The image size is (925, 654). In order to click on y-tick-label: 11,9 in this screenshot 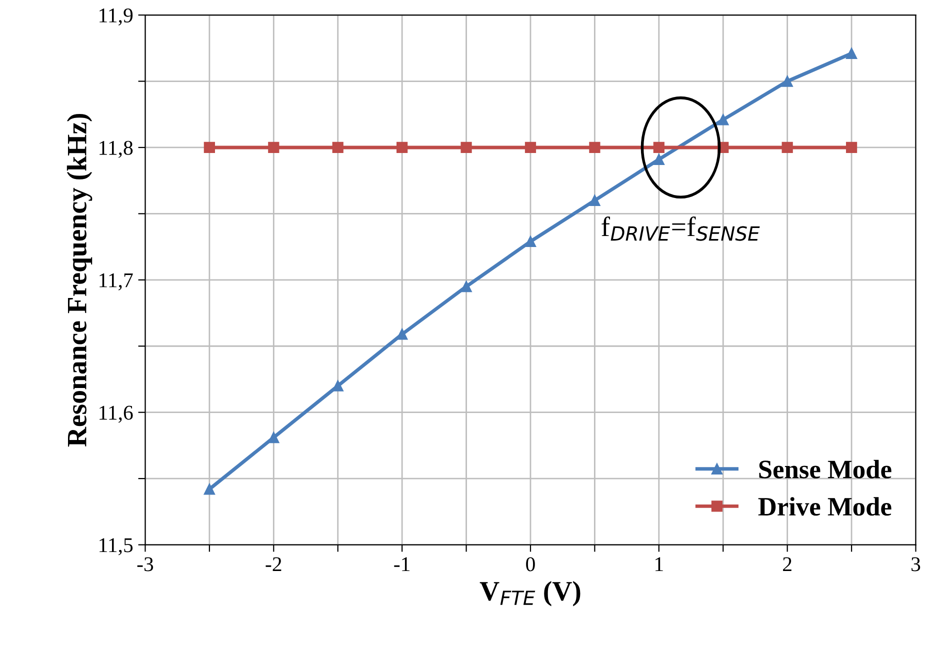, I will do `click(116, 17)`.